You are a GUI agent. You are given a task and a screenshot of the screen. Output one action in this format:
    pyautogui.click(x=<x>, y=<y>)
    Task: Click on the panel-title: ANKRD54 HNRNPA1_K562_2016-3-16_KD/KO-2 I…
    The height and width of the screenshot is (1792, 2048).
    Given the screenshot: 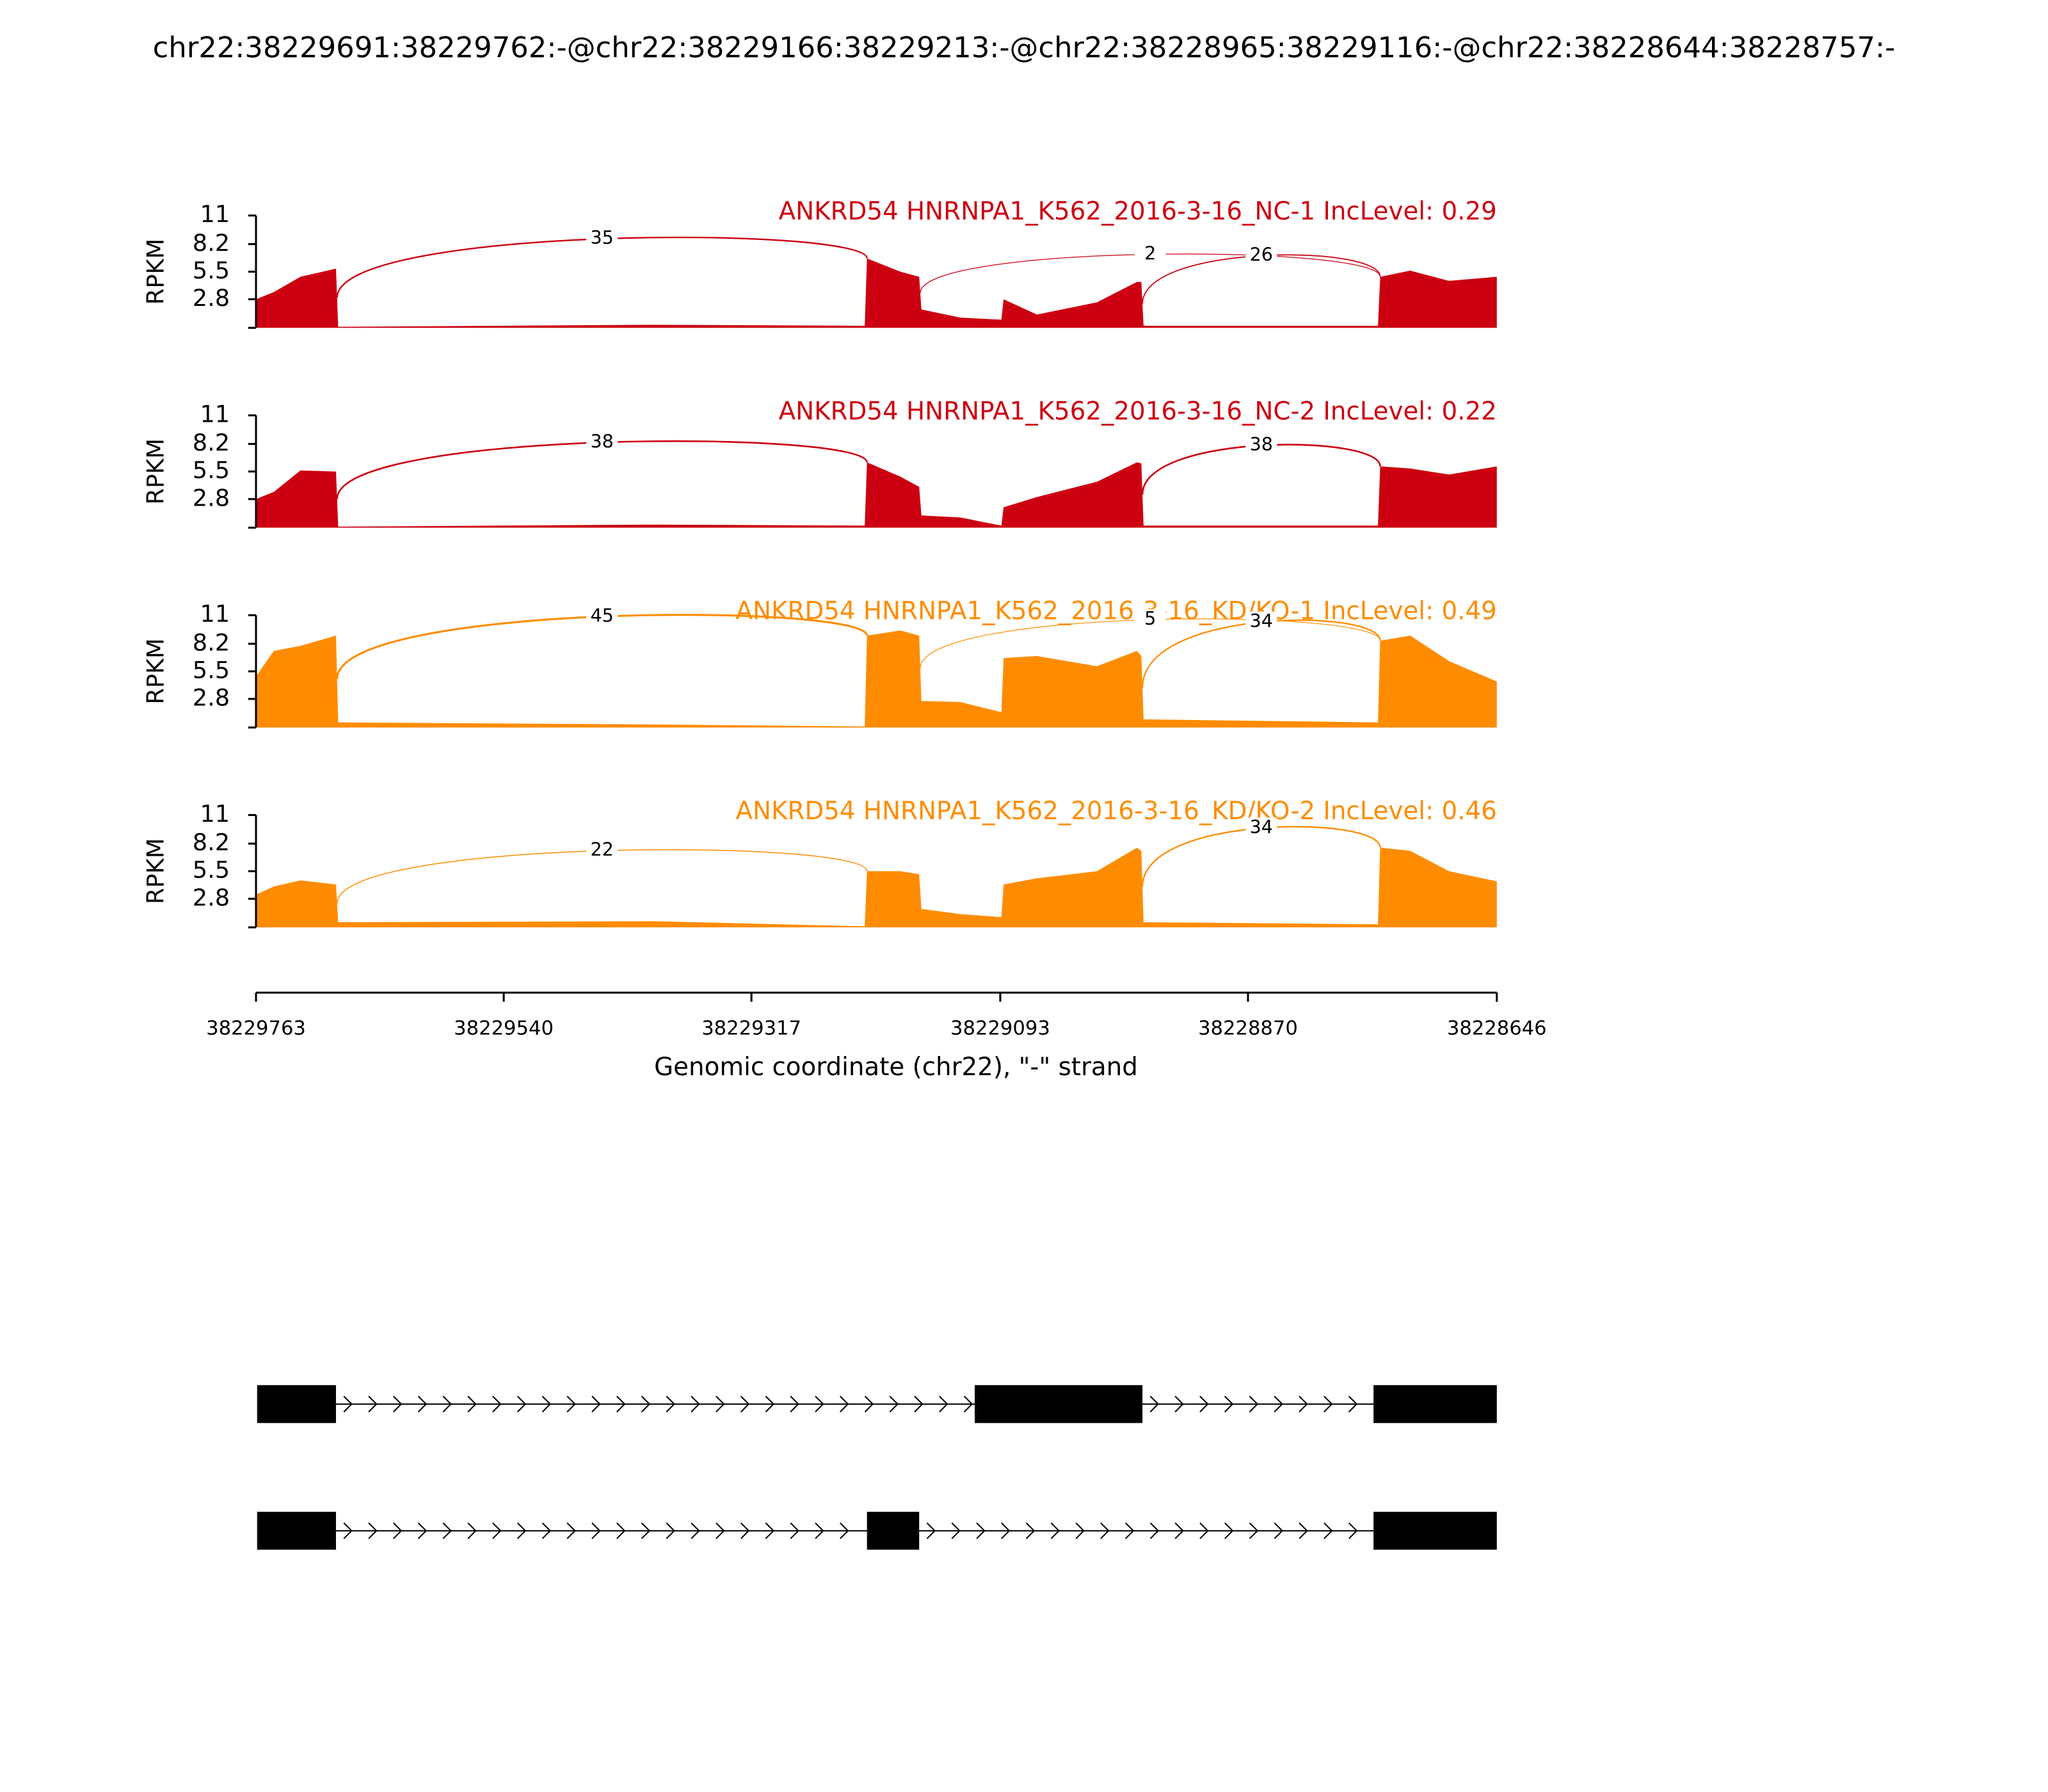 What is the action you would take?
    pyautogui.click(x=1116, y=811)
    